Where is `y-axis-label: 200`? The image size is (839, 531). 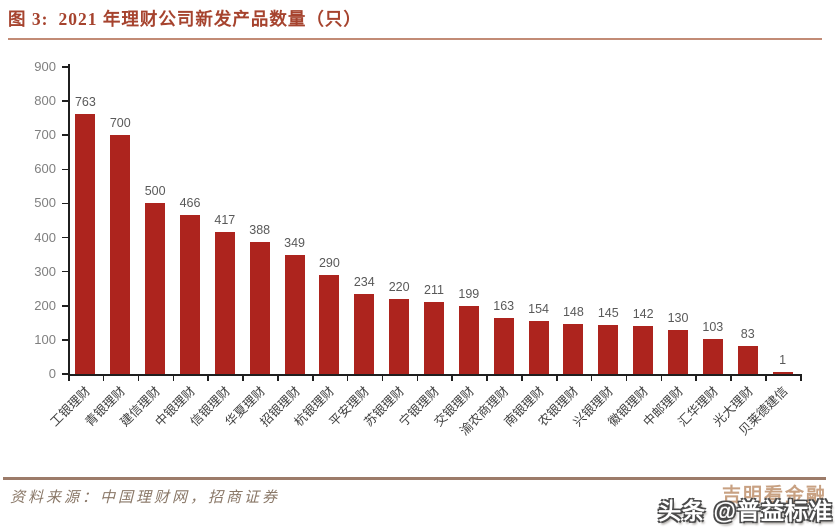
y-axis-label: 200 is located at coordinates (45, 305).